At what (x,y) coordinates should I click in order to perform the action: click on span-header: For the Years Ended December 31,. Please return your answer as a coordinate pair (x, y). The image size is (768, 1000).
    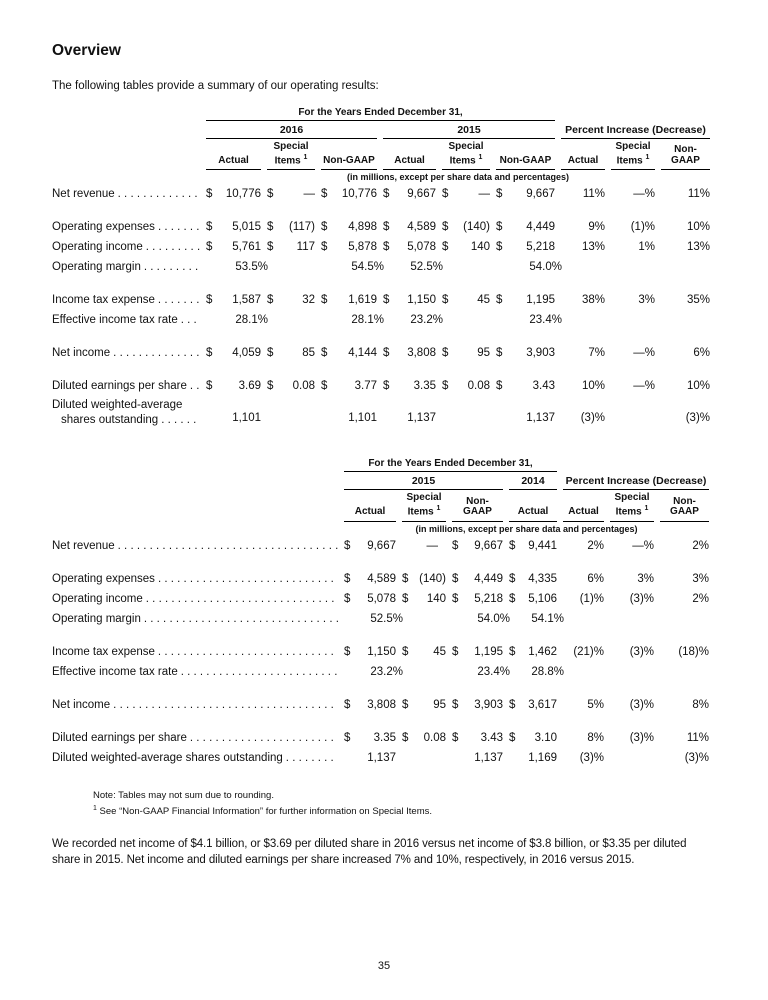
    Looking at the image, I should click on (380, 114).